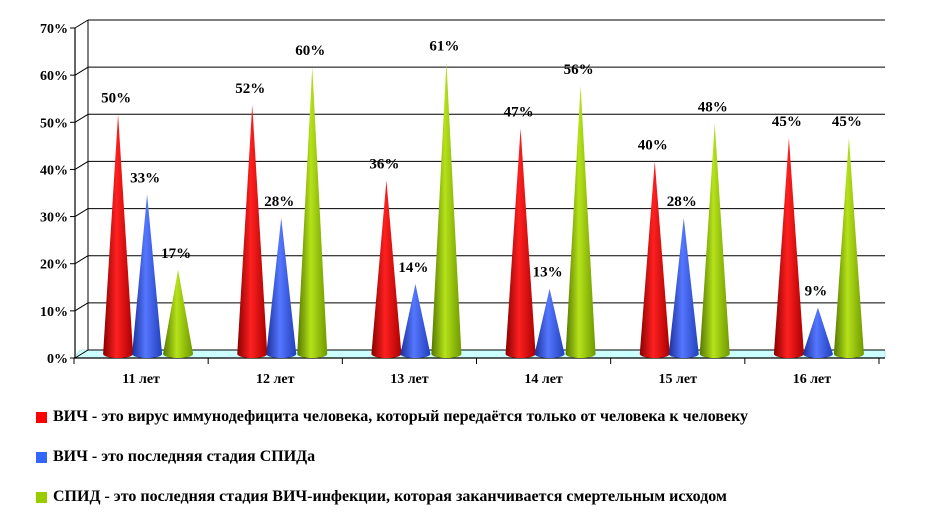 Image resolution: width=925 pixels, height=525 pixels. Describe the element at coordinates (57, 359) in the screenshot. I see `y-tick-label: 0%` at that location.